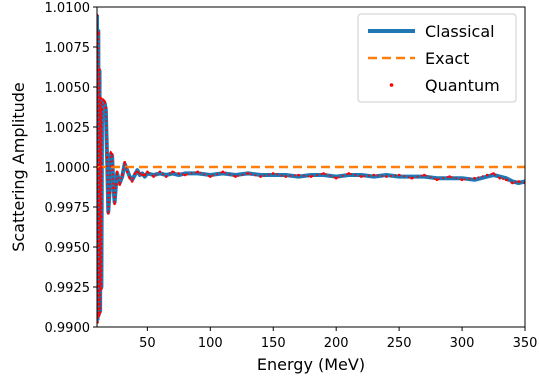 The image size is (539, 379). What do you see at coordinates (68, 8) in the screenshot?
I see `y-tick-label: 1.0100` at bounding box center [68, 8].